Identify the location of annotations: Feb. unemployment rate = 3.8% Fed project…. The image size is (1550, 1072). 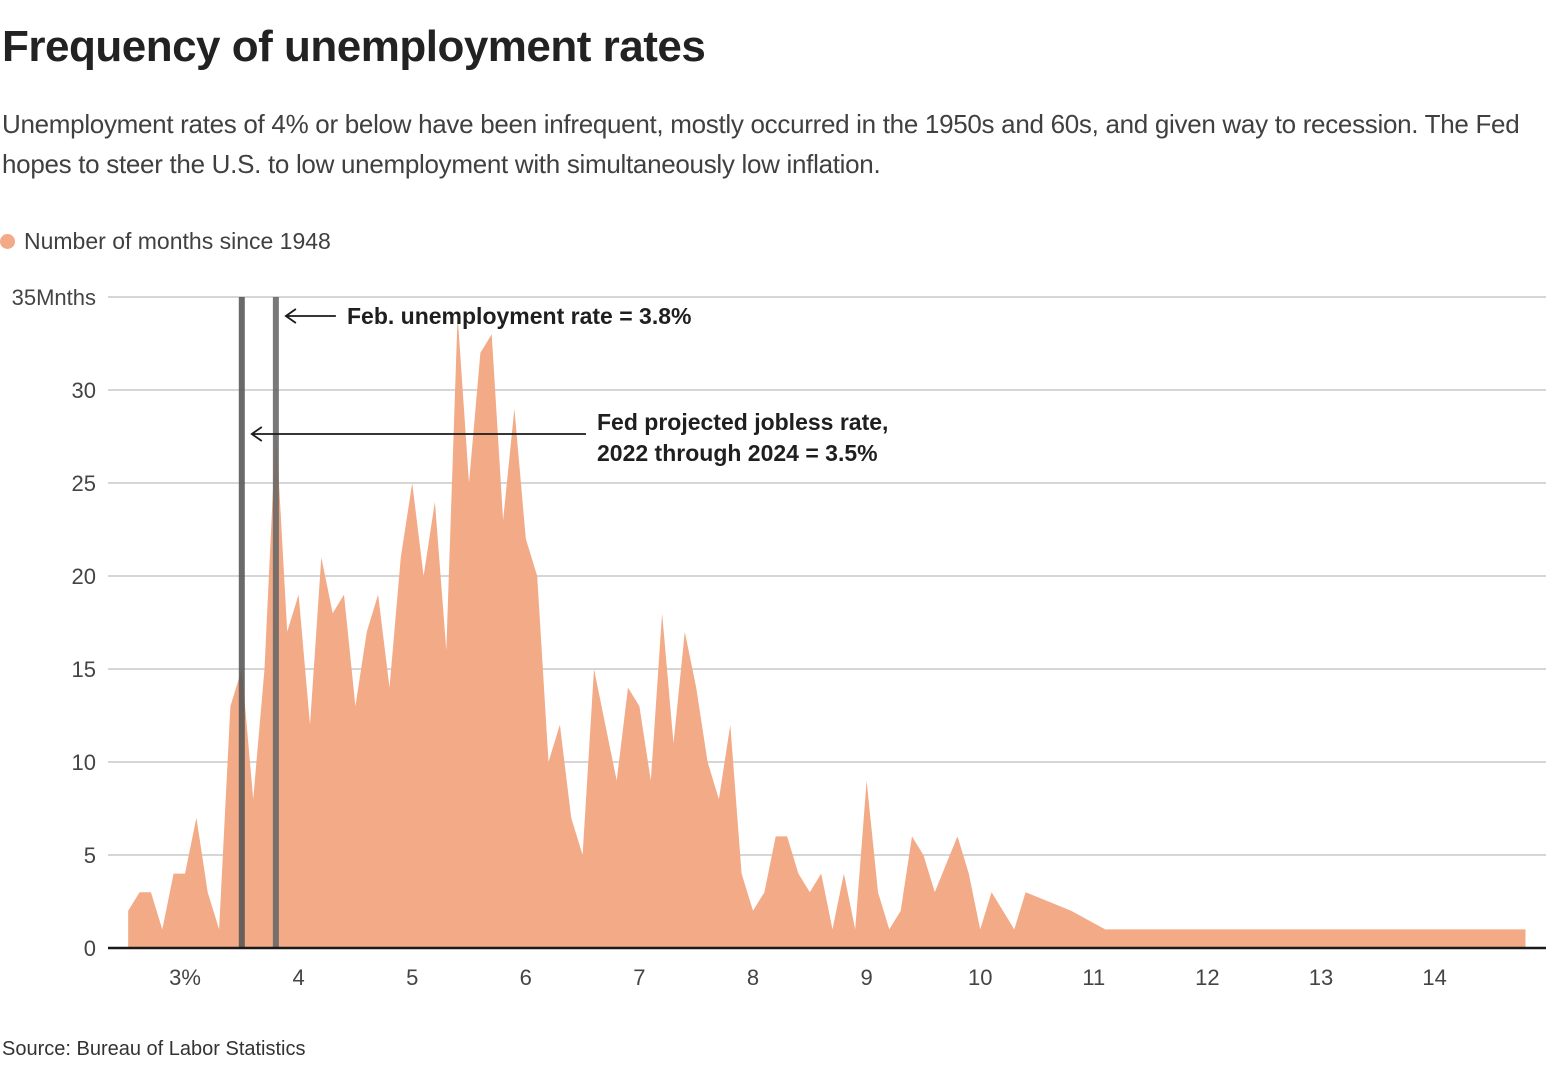
(569, 384).